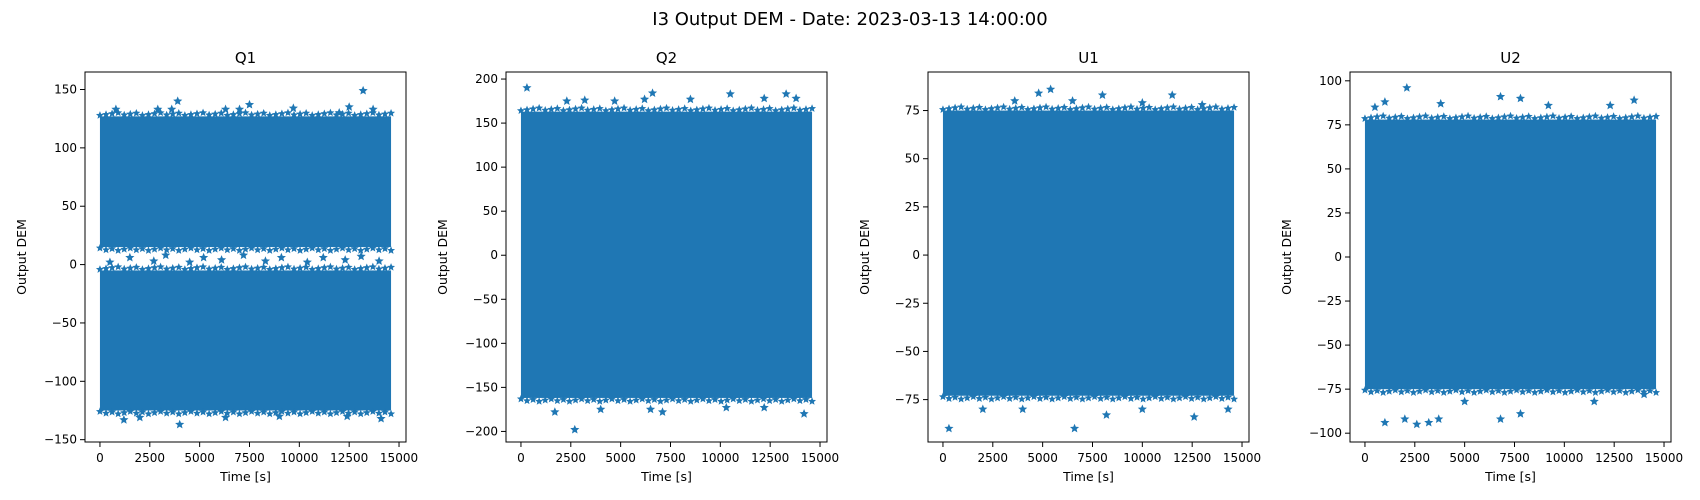 The image size is (1700, 500). Describe the element at coordinates (485, 299) in the screenshot. I see `y-tick-label: −50` at that location.